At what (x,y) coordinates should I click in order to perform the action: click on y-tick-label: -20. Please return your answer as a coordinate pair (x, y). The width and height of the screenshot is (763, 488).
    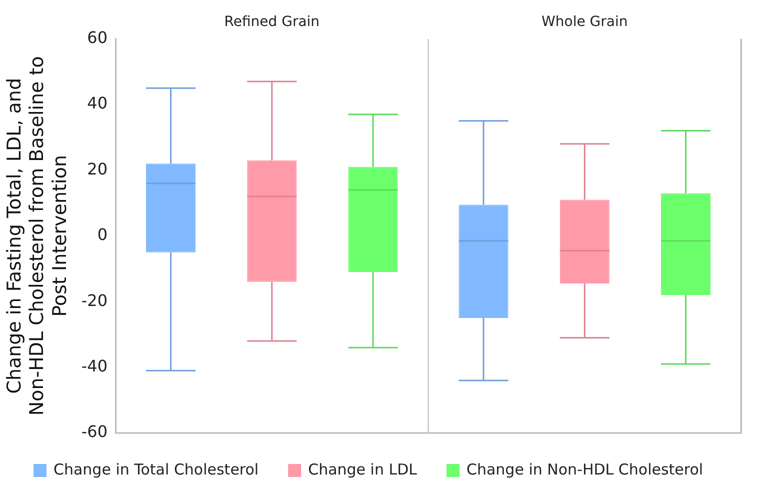
    Looking at the image, I should click on (94, 300).